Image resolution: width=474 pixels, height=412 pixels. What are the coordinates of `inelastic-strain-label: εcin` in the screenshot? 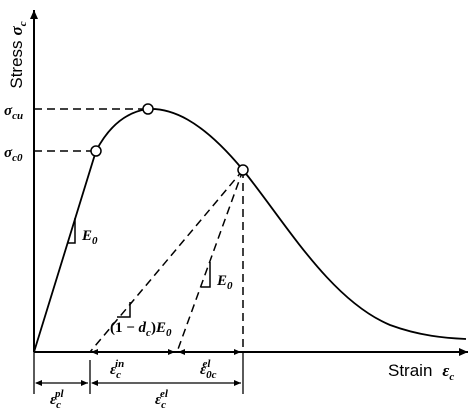 It's located at (117, 369).